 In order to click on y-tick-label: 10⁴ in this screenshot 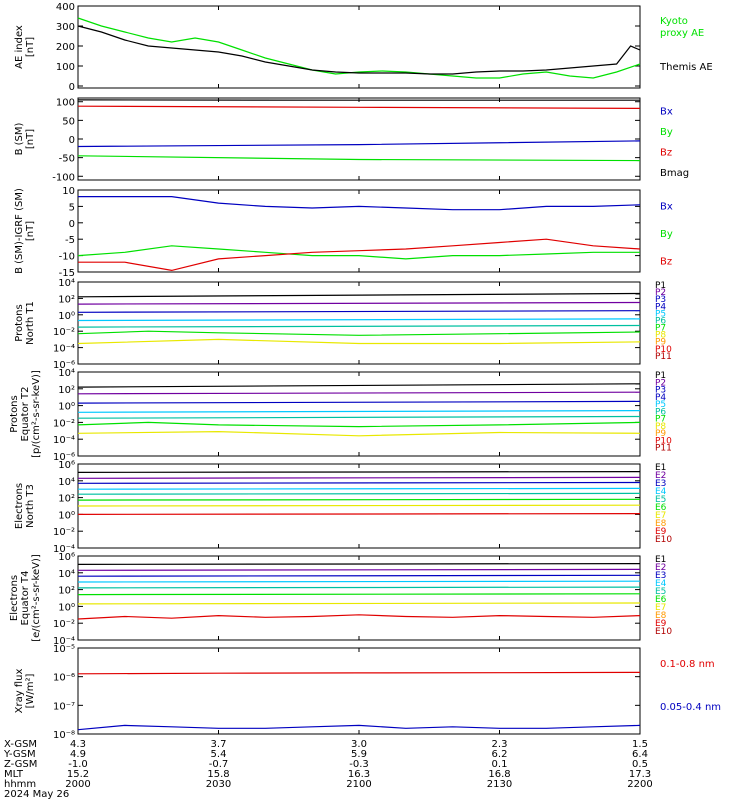, I will do `click(66, 373)`.